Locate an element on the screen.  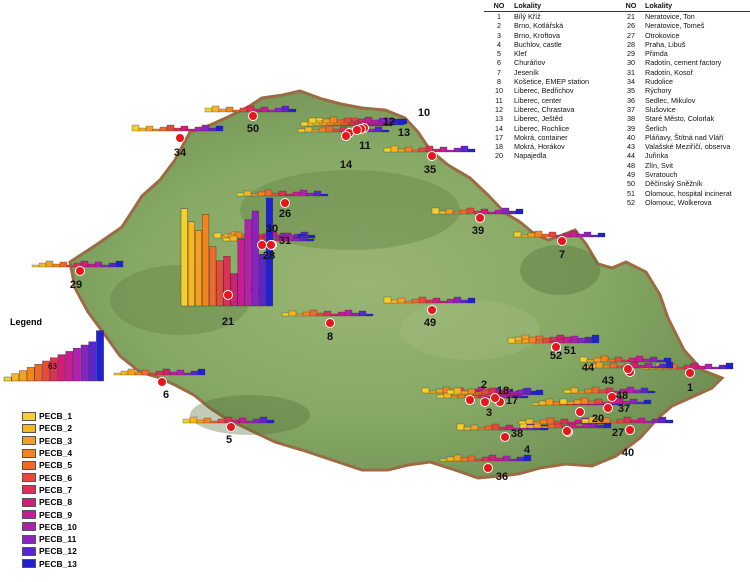
site-label: 30 is located at coordinates (272, 229).